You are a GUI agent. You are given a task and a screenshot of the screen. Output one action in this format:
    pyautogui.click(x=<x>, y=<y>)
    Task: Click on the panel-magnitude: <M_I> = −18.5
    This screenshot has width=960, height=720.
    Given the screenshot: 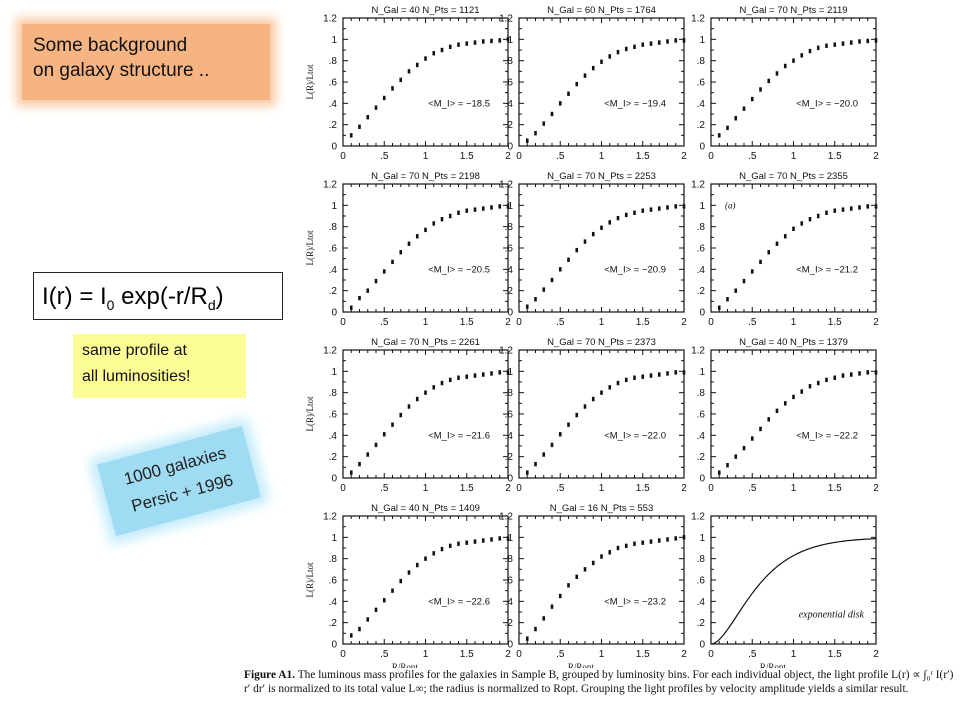 What is the action you would take?
    pyautogui.click(x=459, y=103)
    